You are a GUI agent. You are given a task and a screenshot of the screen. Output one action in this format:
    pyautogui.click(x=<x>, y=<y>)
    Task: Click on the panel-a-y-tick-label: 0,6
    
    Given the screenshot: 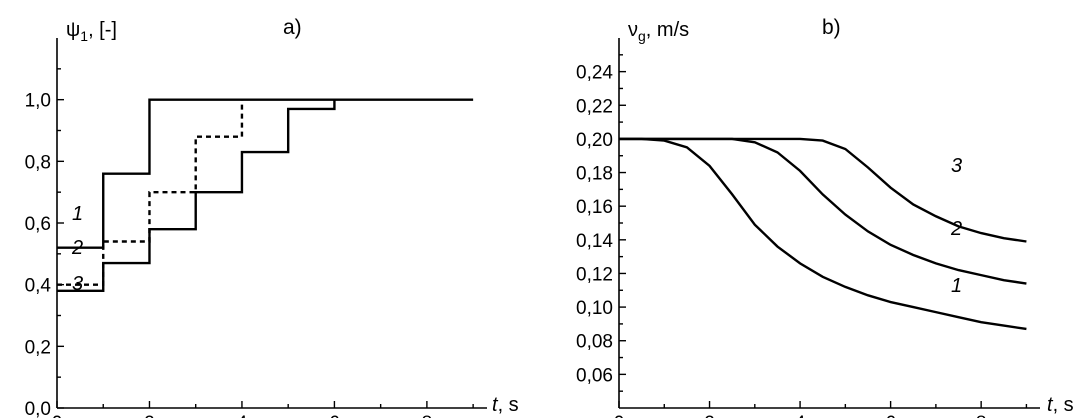 What is the action you would take?
    pyautogui.click(x=38, y=224)
    